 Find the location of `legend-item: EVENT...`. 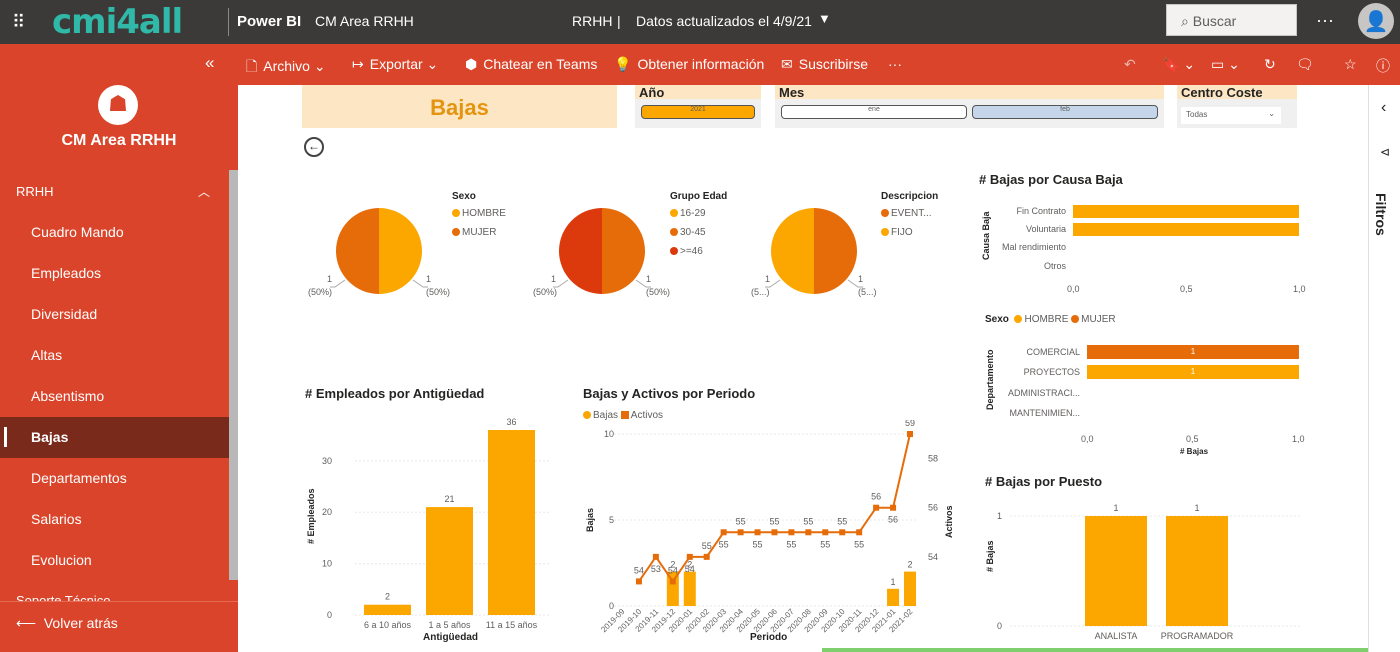

legend-item: EVENT... is located at coordinates (909, 213).